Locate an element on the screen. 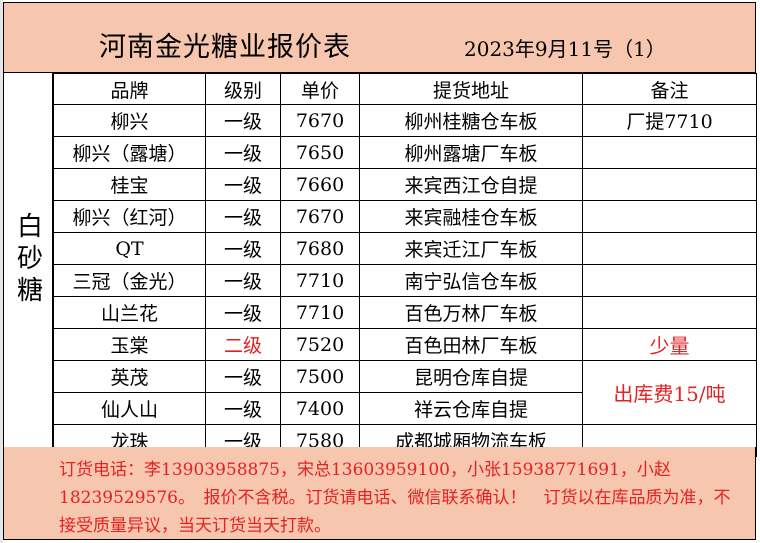 The image size is (760, 543). brand-cell: 山兰花 is located at coordinates (129, 312).